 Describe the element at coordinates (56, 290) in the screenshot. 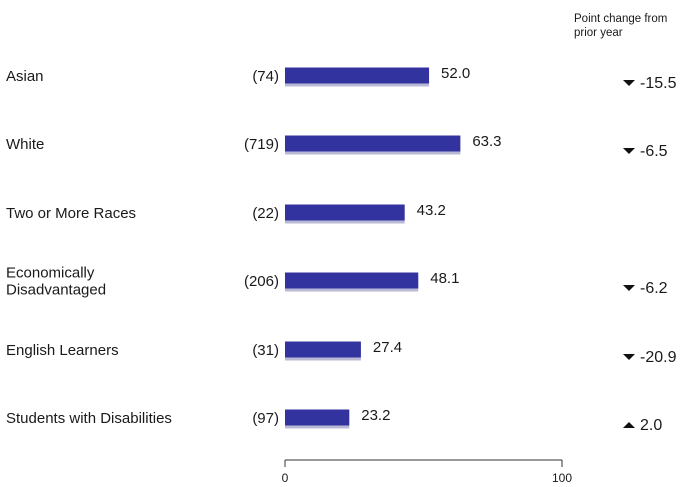

I see `category-label-line: Disadvantaged` at that location.